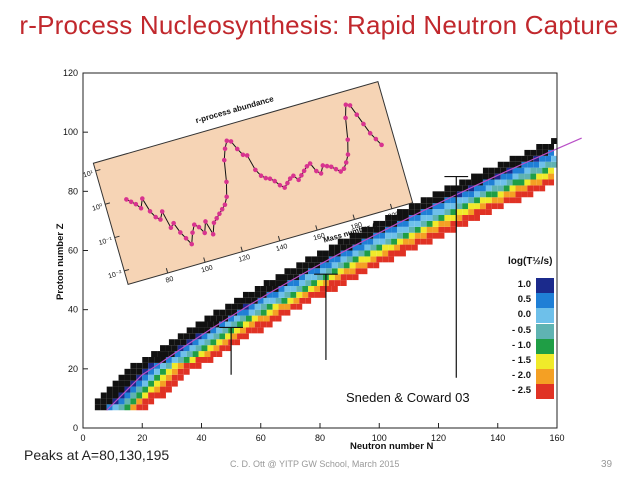 Image resolution: width=638 pixels, height=478 pixels. What do you see at coordinates (533, 339) in the screenshot?
I see `halflife-legend: 1.0 0.5 0.0 - 0.5 - 1.0 - 1.5 - 2.0 - 2.5` at bounding box center [533, 339].